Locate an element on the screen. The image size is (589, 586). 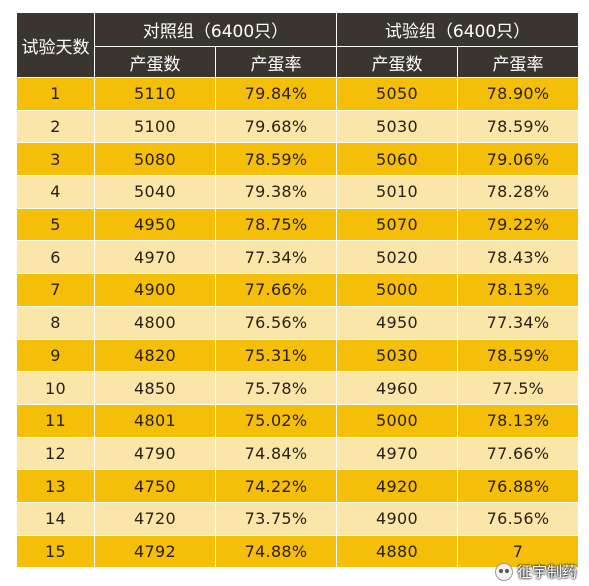
cell-day: 11 is located at coordinates (55, 420).